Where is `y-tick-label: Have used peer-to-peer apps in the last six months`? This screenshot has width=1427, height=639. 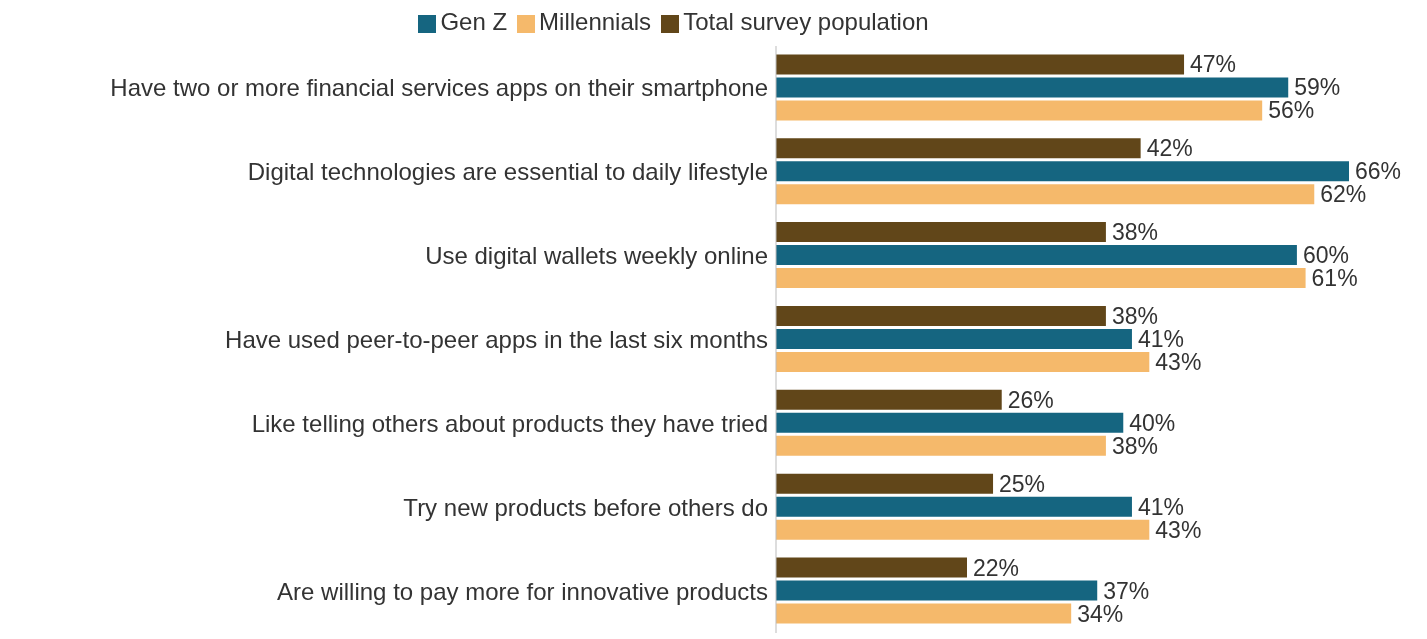
y-tick-label: Have used peer-to-peer apps in the last six months is located at coordinates (496, 340).